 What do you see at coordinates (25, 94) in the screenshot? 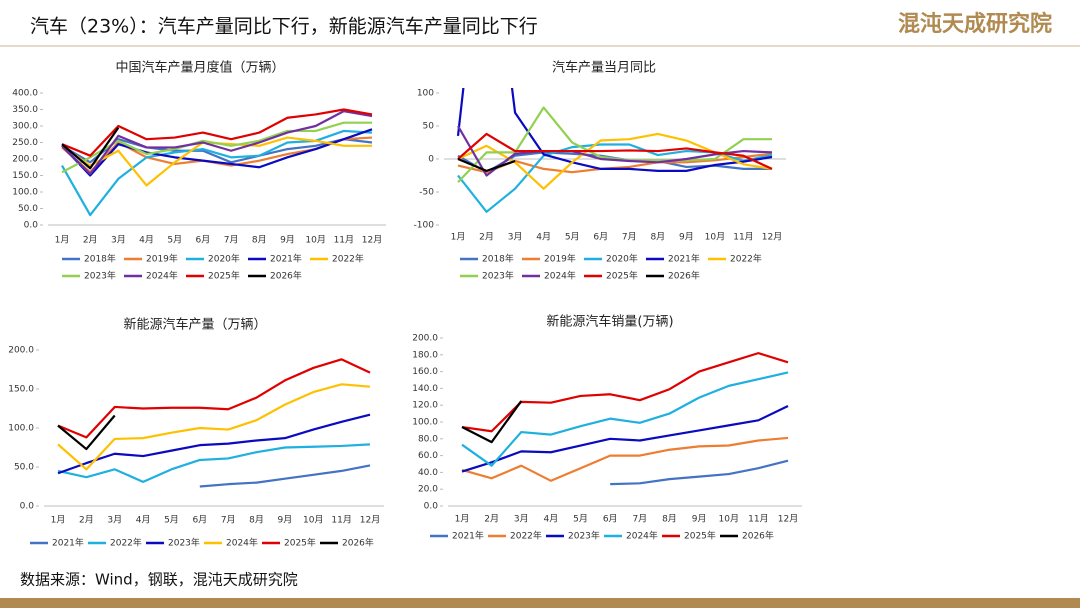
I see `y-tick-label: 400.0` at bounding box center [25, 94].